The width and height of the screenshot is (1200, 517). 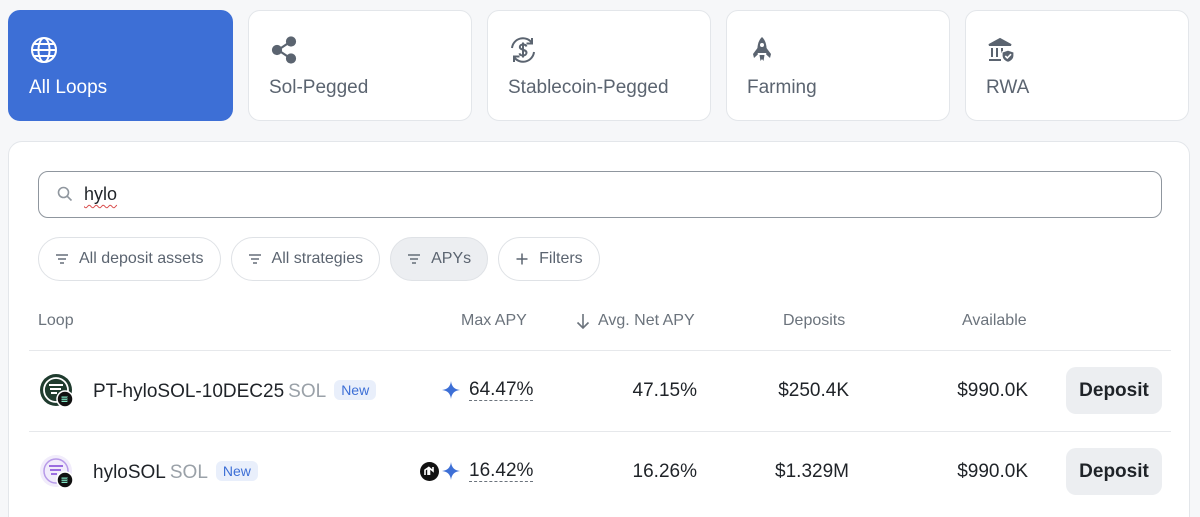 I want to click on loop-name: hyloSOL SOL New, so click(x=175, y=472).